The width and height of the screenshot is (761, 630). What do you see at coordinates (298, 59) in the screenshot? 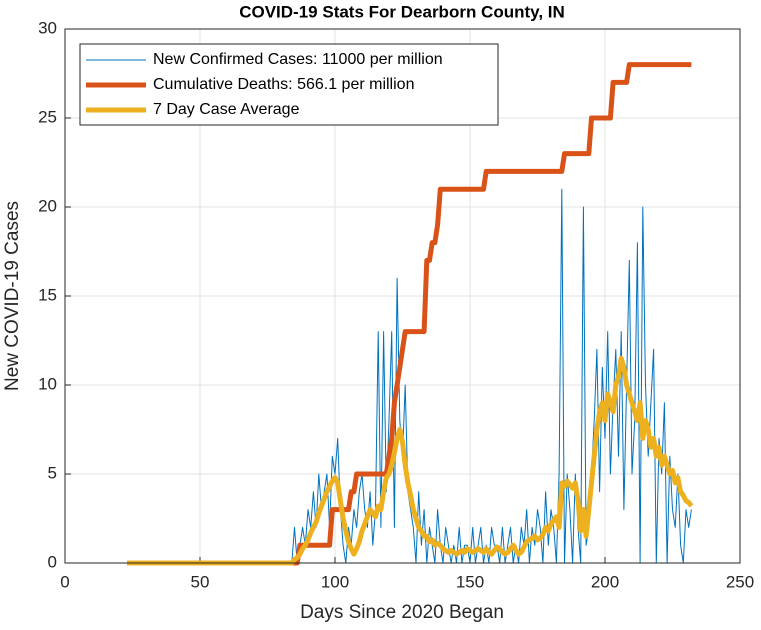
I see `legend-label: New Confirmed Cases: 11000 per million` at bounding box center [298, 59].